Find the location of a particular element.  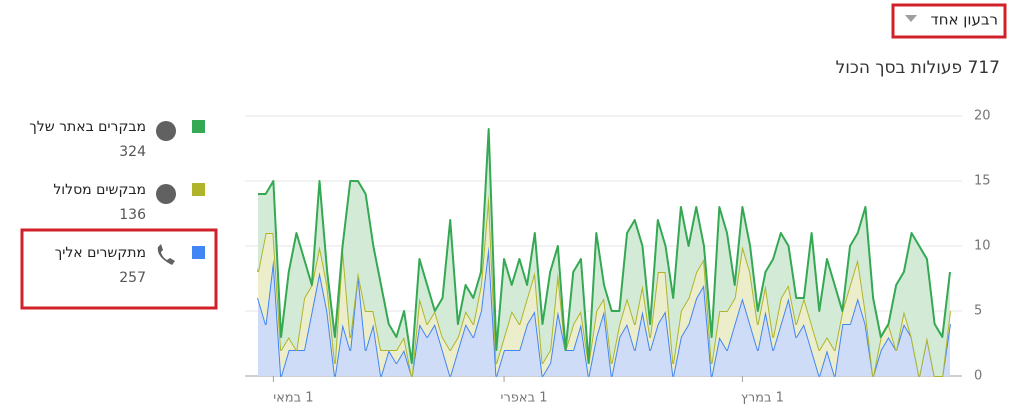

legend-total: 257 is located at coordinates (132, 278).